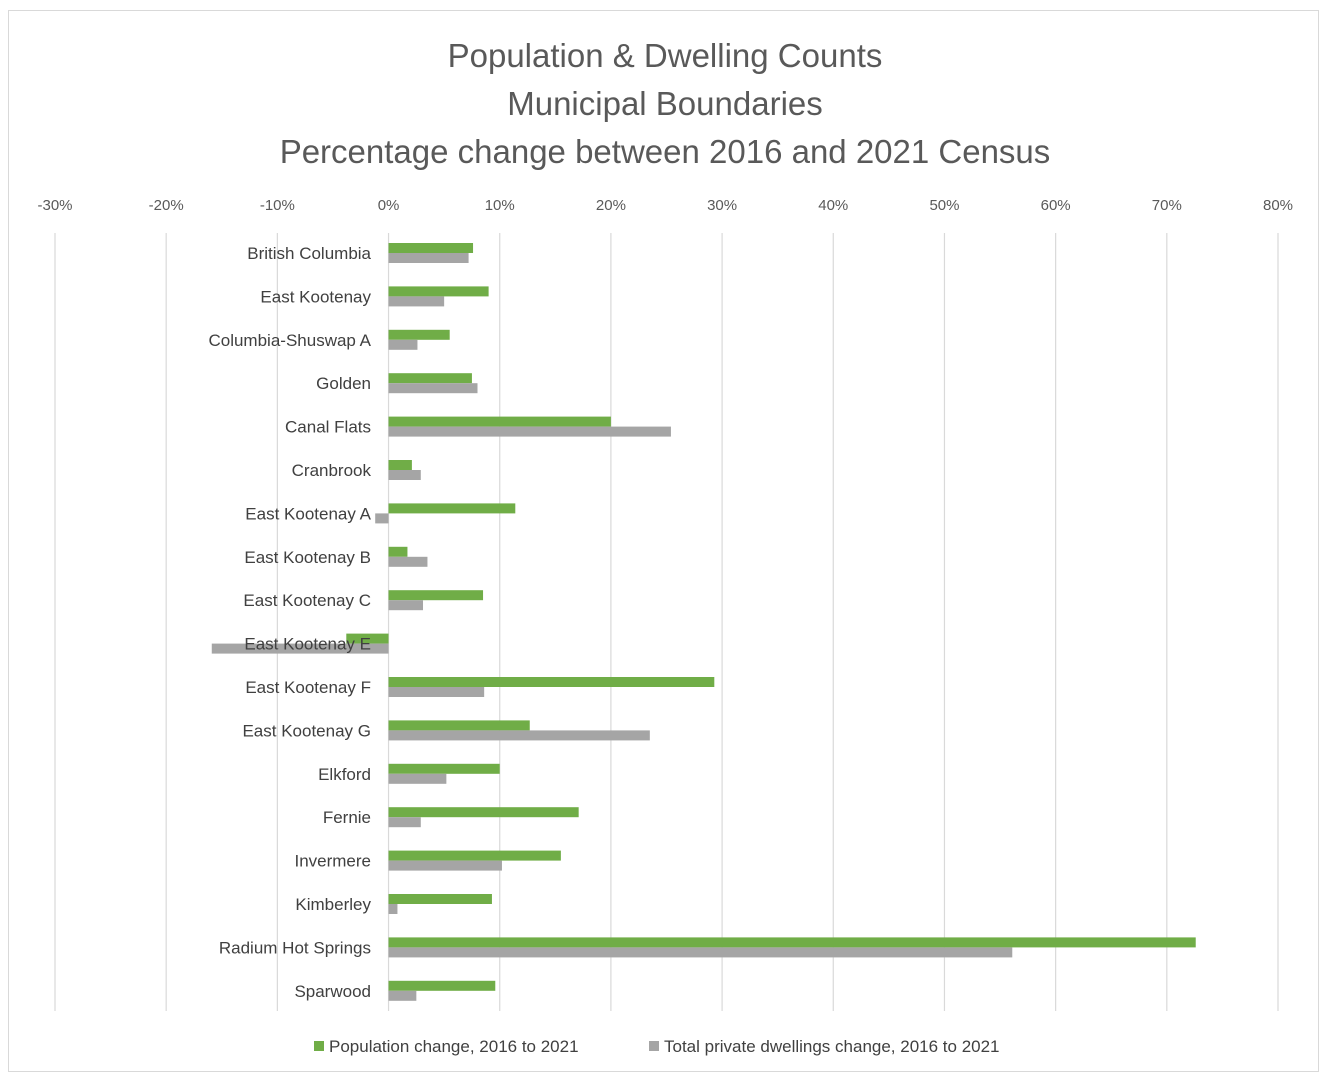 This screenshot has height=1076, width=1323. I want to click on category-label: Radium Hot Springs, so click(295, 947).